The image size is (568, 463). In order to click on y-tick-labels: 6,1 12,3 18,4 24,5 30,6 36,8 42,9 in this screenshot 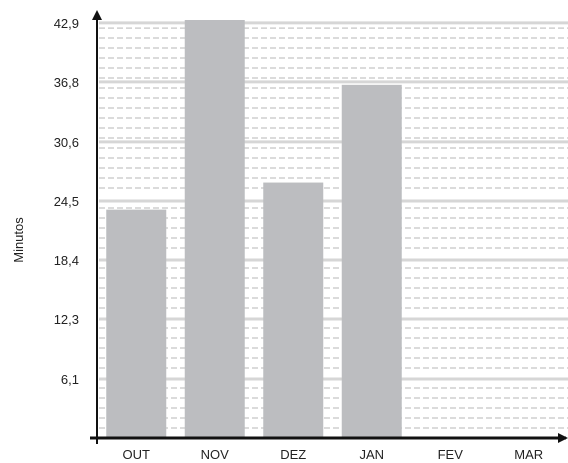, I will do `click(66, 201)`.